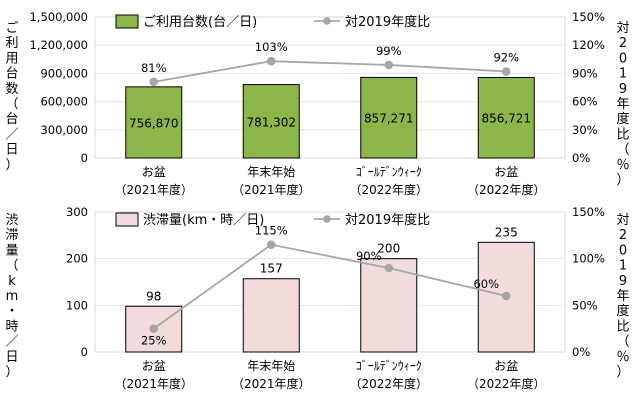 The width and height of the screenshot is (640, 401). I want to click on ratio-value-label: 25%, so click(154, 341).